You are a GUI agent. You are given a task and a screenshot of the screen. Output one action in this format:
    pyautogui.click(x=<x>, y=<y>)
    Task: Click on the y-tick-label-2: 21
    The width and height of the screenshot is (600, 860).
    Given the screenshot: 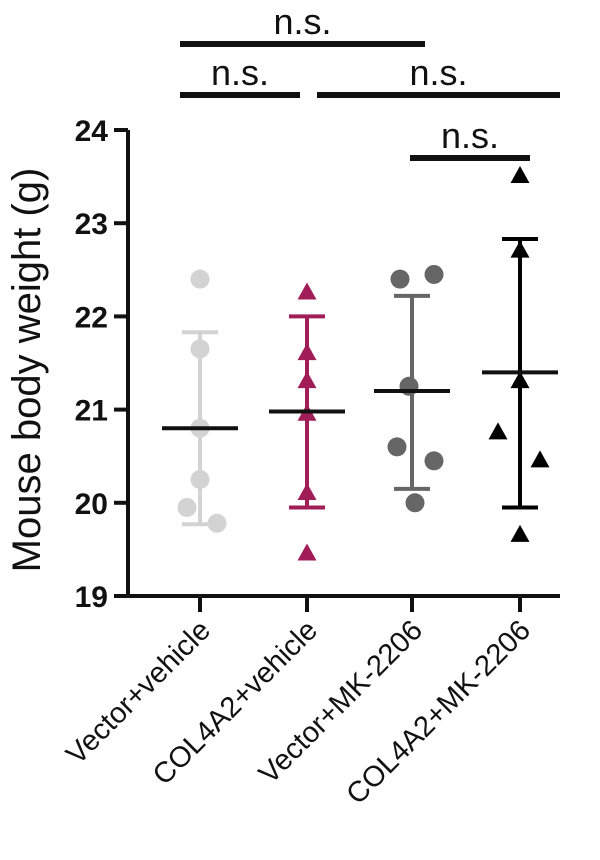 What is the action you would take?
    pyautogui.click(x=91, y=411)
    